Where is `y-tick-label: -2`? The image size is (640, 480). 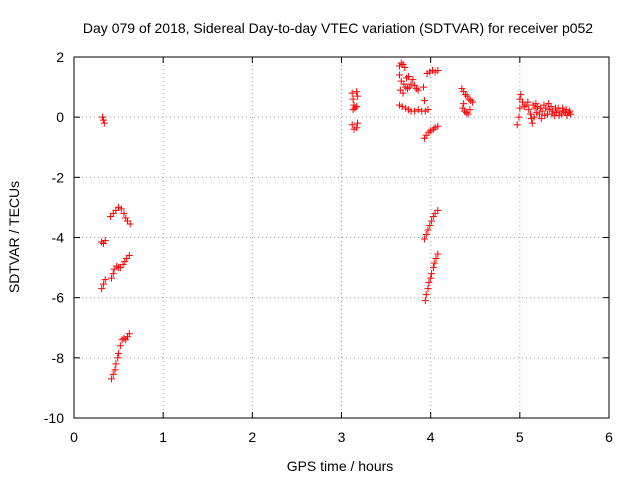 y-tick-label: -2 is located at coordinates (58, 177).